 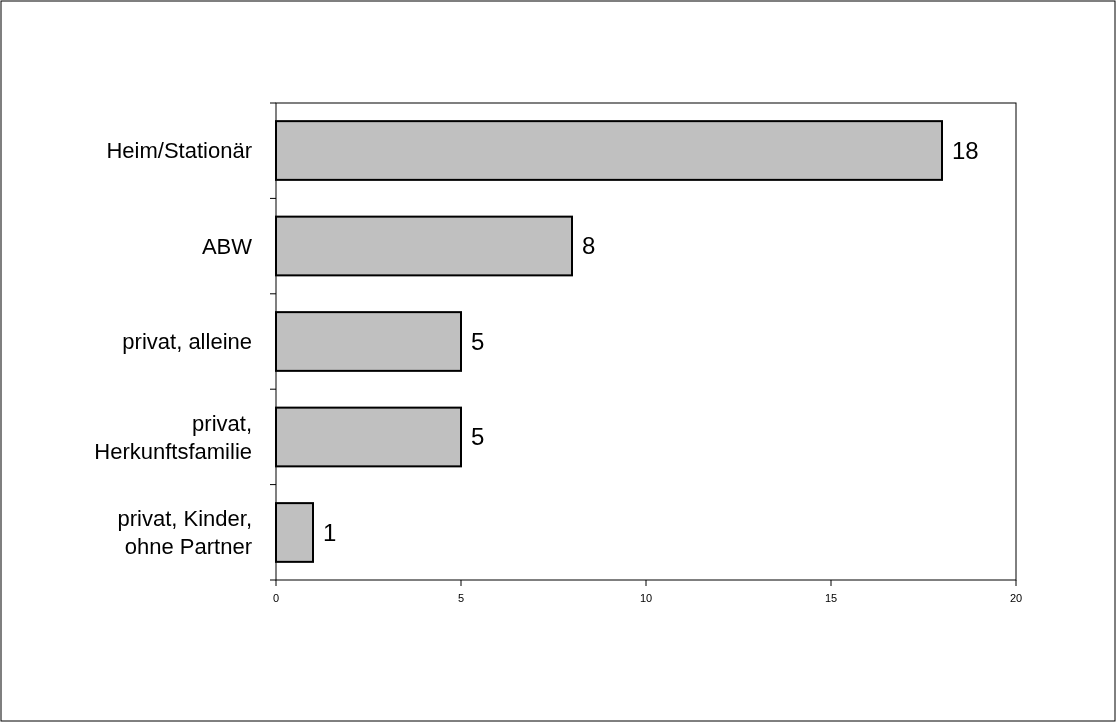 What do you see at coordinates (589, 246) in the screenshot?
I see `data-label: 8` at bounding box center [589, 246].